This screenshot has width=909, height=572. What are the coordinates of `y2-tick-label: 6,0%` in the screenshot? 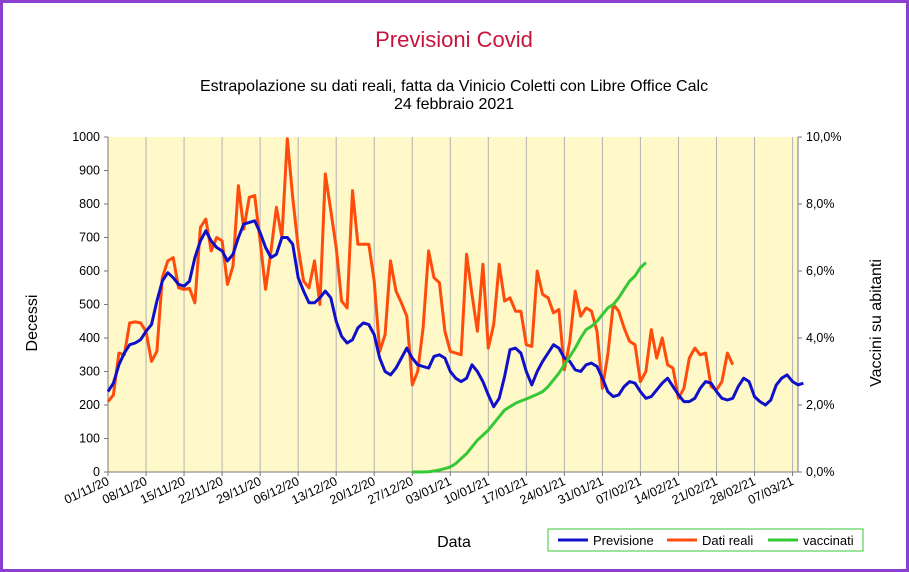 It's located at (820, 271).